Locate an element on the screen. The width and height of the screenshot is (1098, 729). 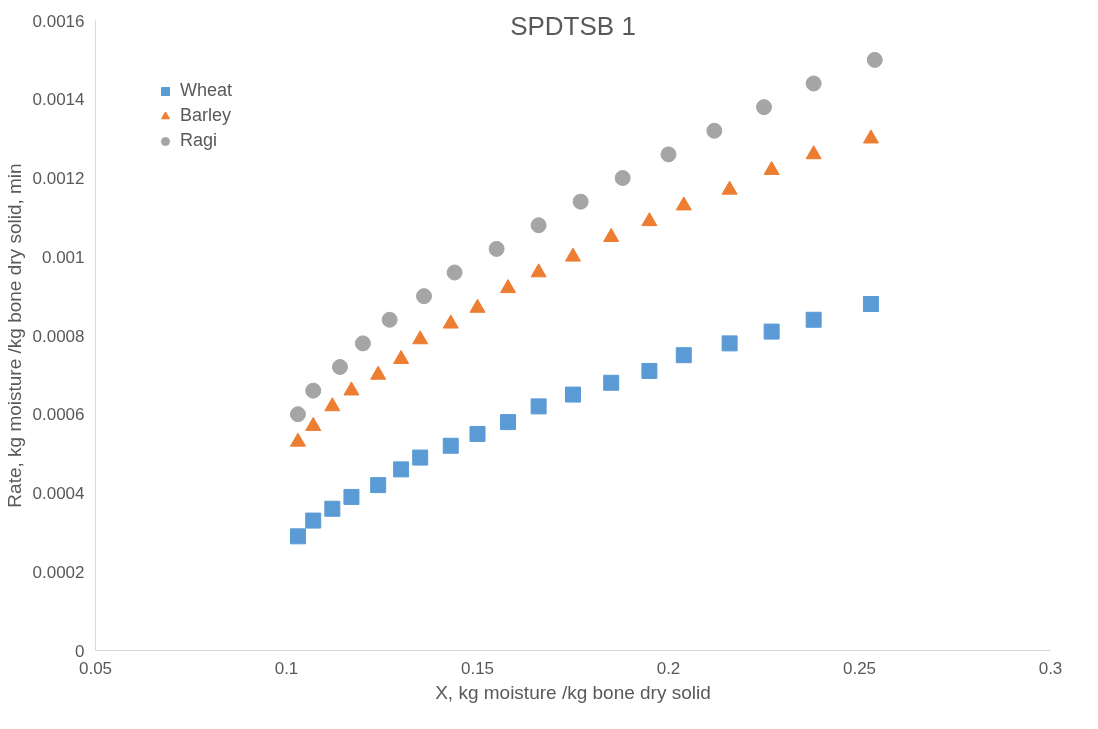
y-tick-label: 0.0014 is located at coordinates (58, 100).